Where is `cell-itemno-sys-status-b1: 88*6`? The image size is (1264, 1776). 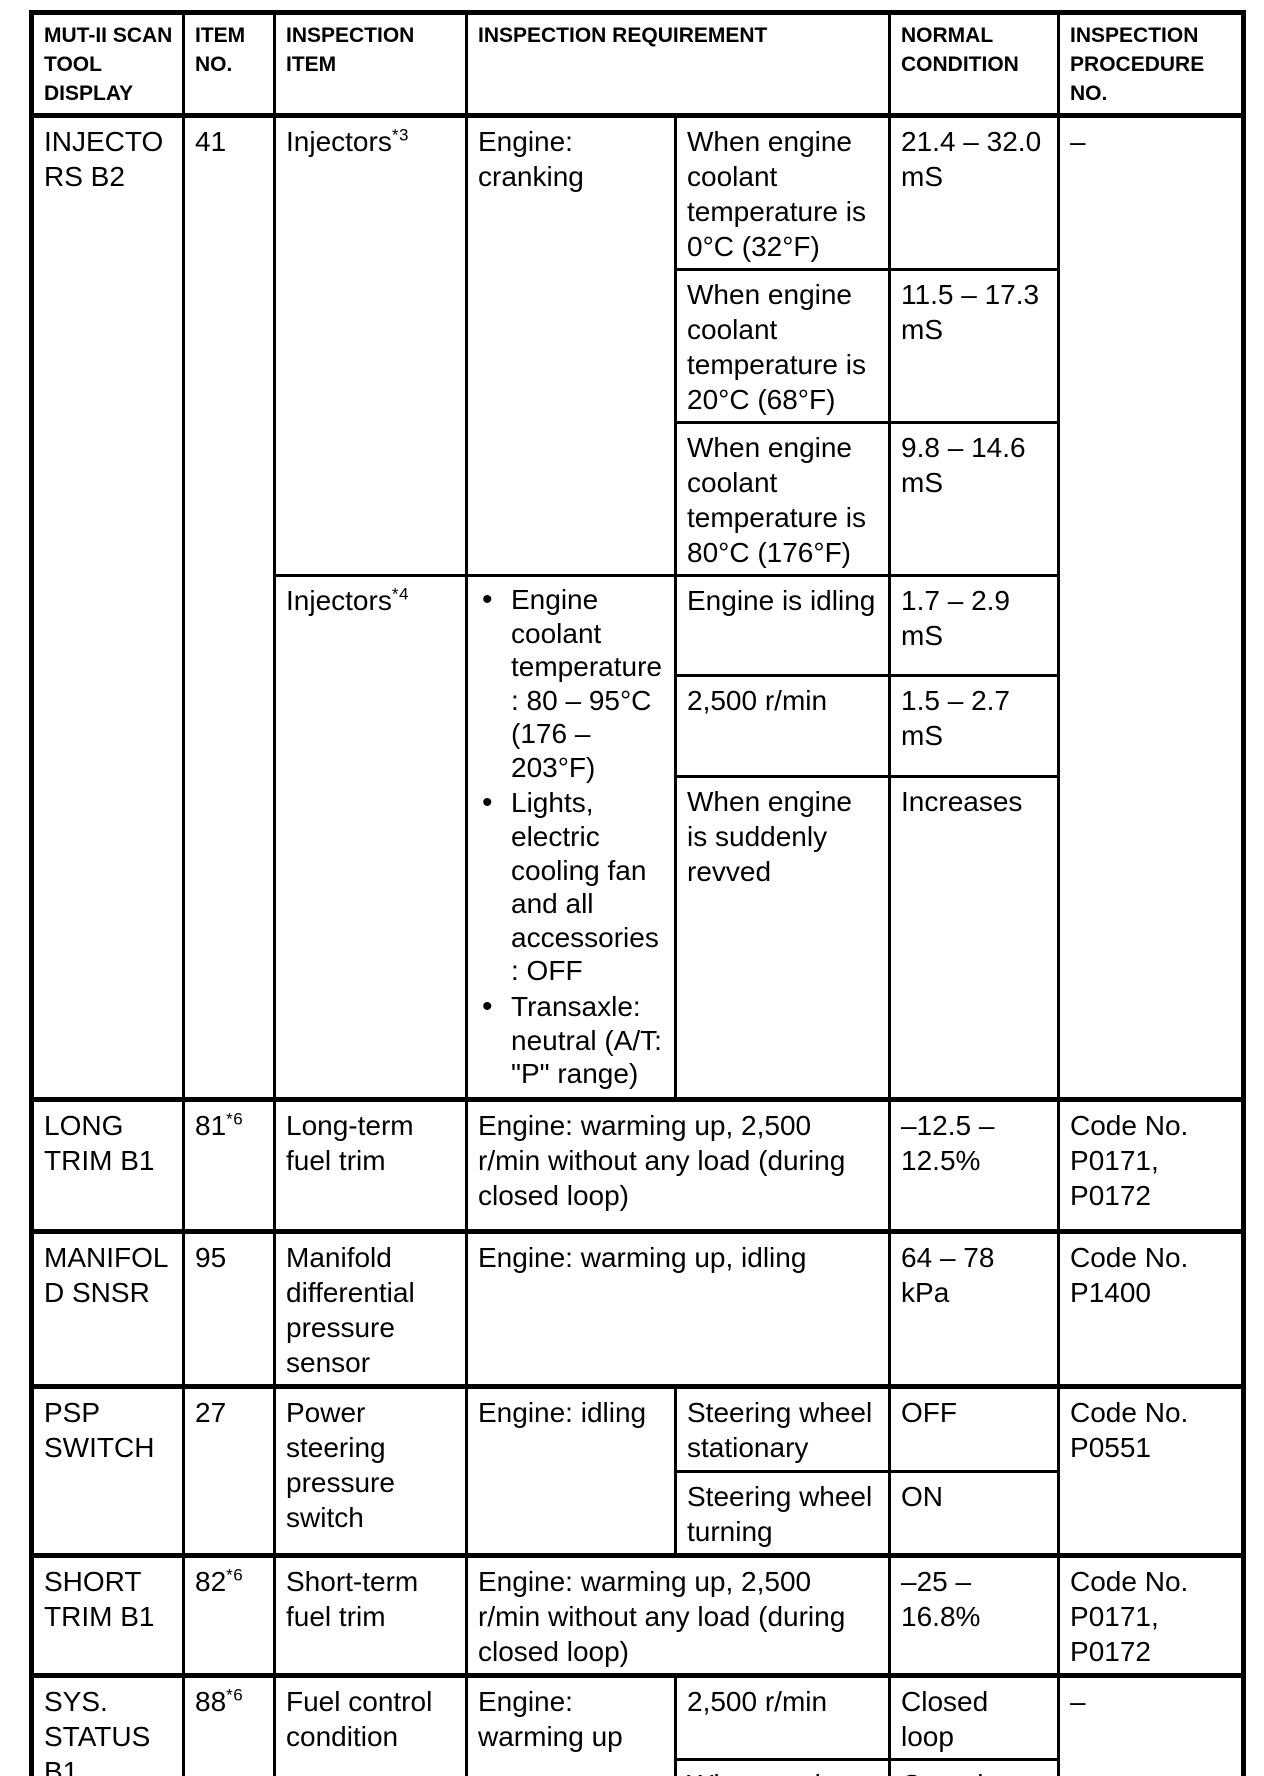 cell-itemno-sys-status-b1: 88*6 is located at coordinates (229, 1724).